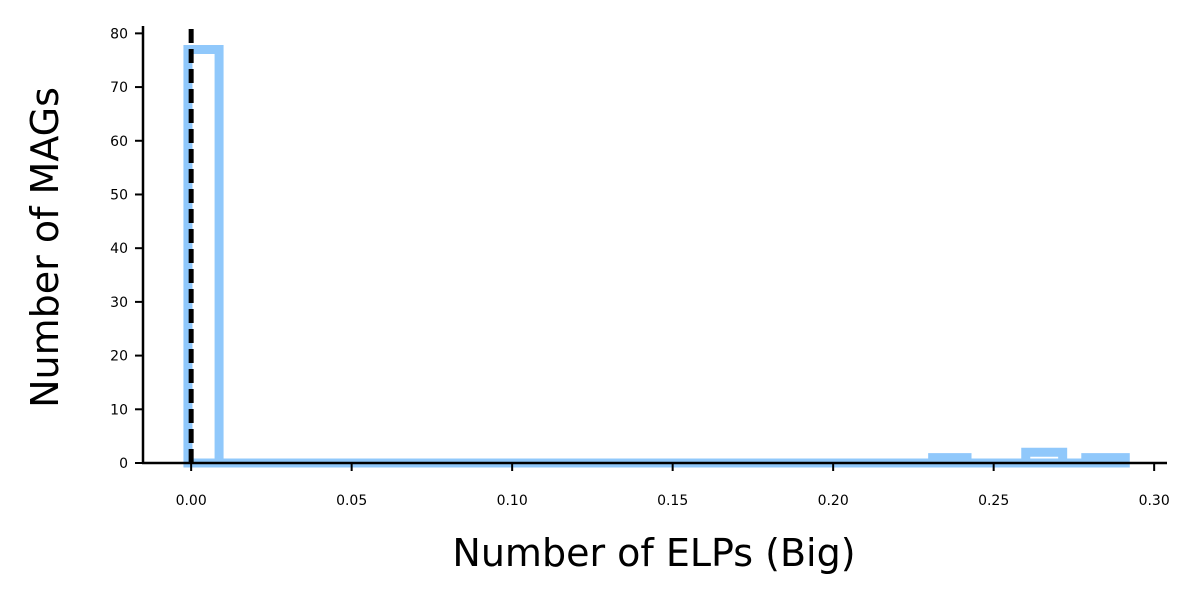 The width and height of the screenshot is (1200, 600). Describe the element at coordinates (673, 486) in the screenshot. I see `x-axis-ticks: 0.00 0.05 0.10 0.15 0.20 0.25 0.30` at that location.